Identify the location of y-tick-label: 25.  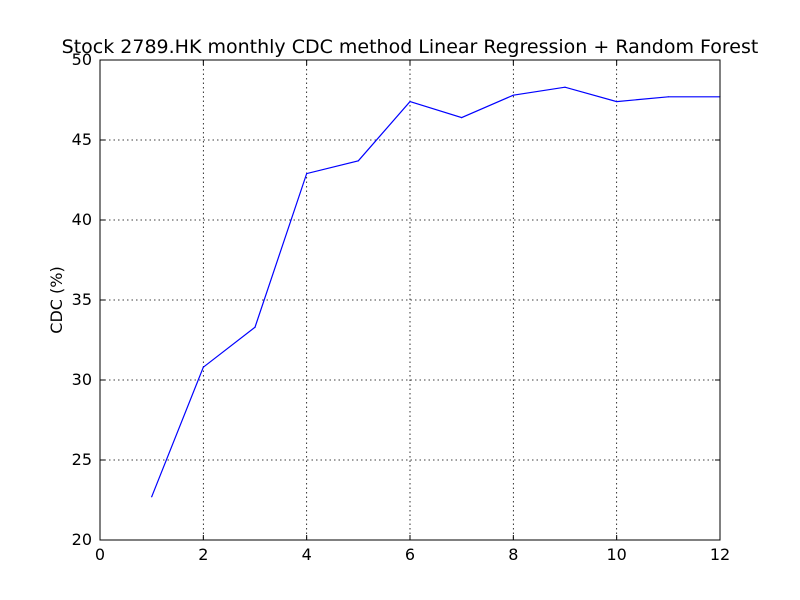
(82, 459).